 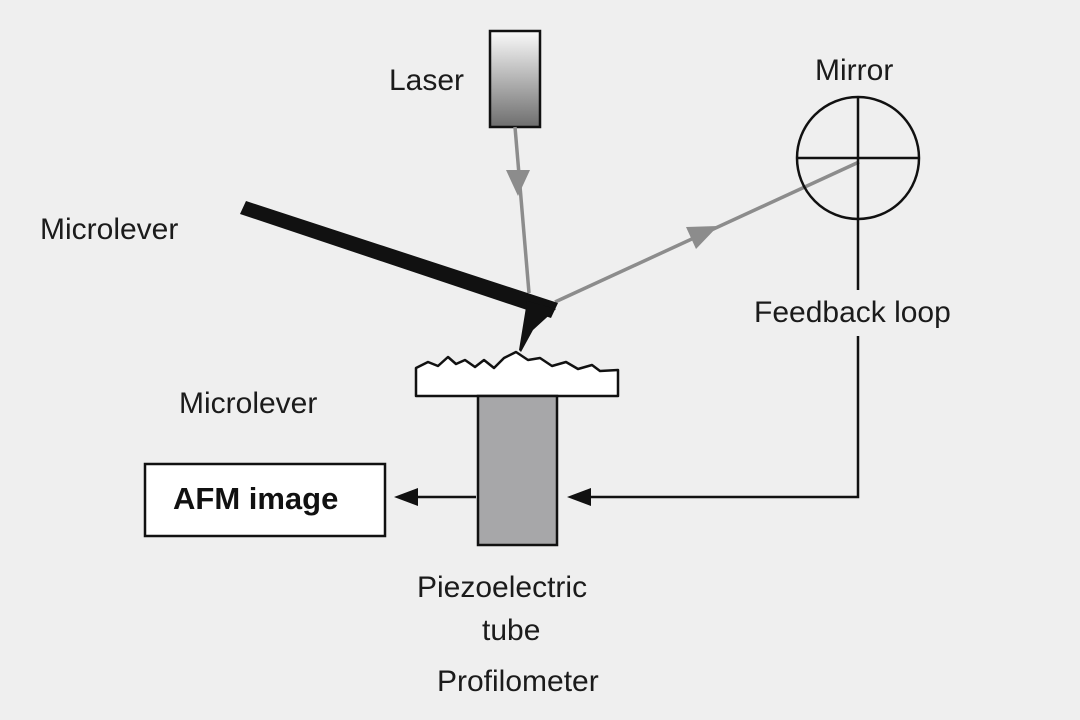 What do you see at coordinates (518, 681) in the screenshot?
I see `profilometer-label: Profilometer` at bounding box center [518, 681].